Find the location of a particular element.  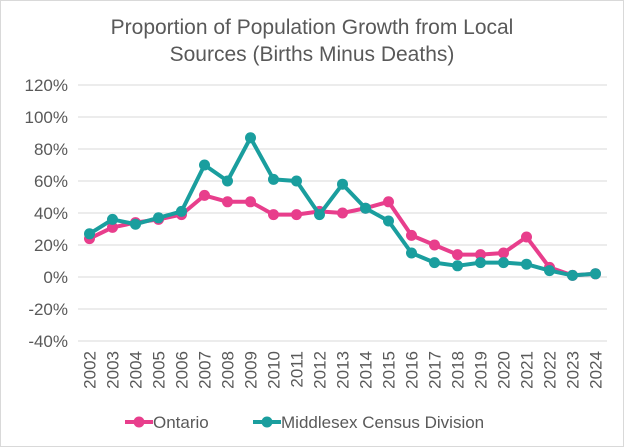

x-tick-label: 2021 is located at coordinates (527, 370).